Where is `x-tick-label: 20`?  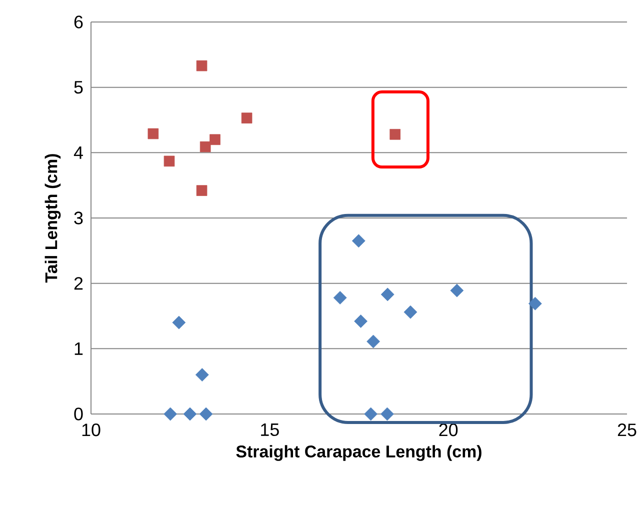
x-tick-label: 20 is located at coordinates (448, 430).